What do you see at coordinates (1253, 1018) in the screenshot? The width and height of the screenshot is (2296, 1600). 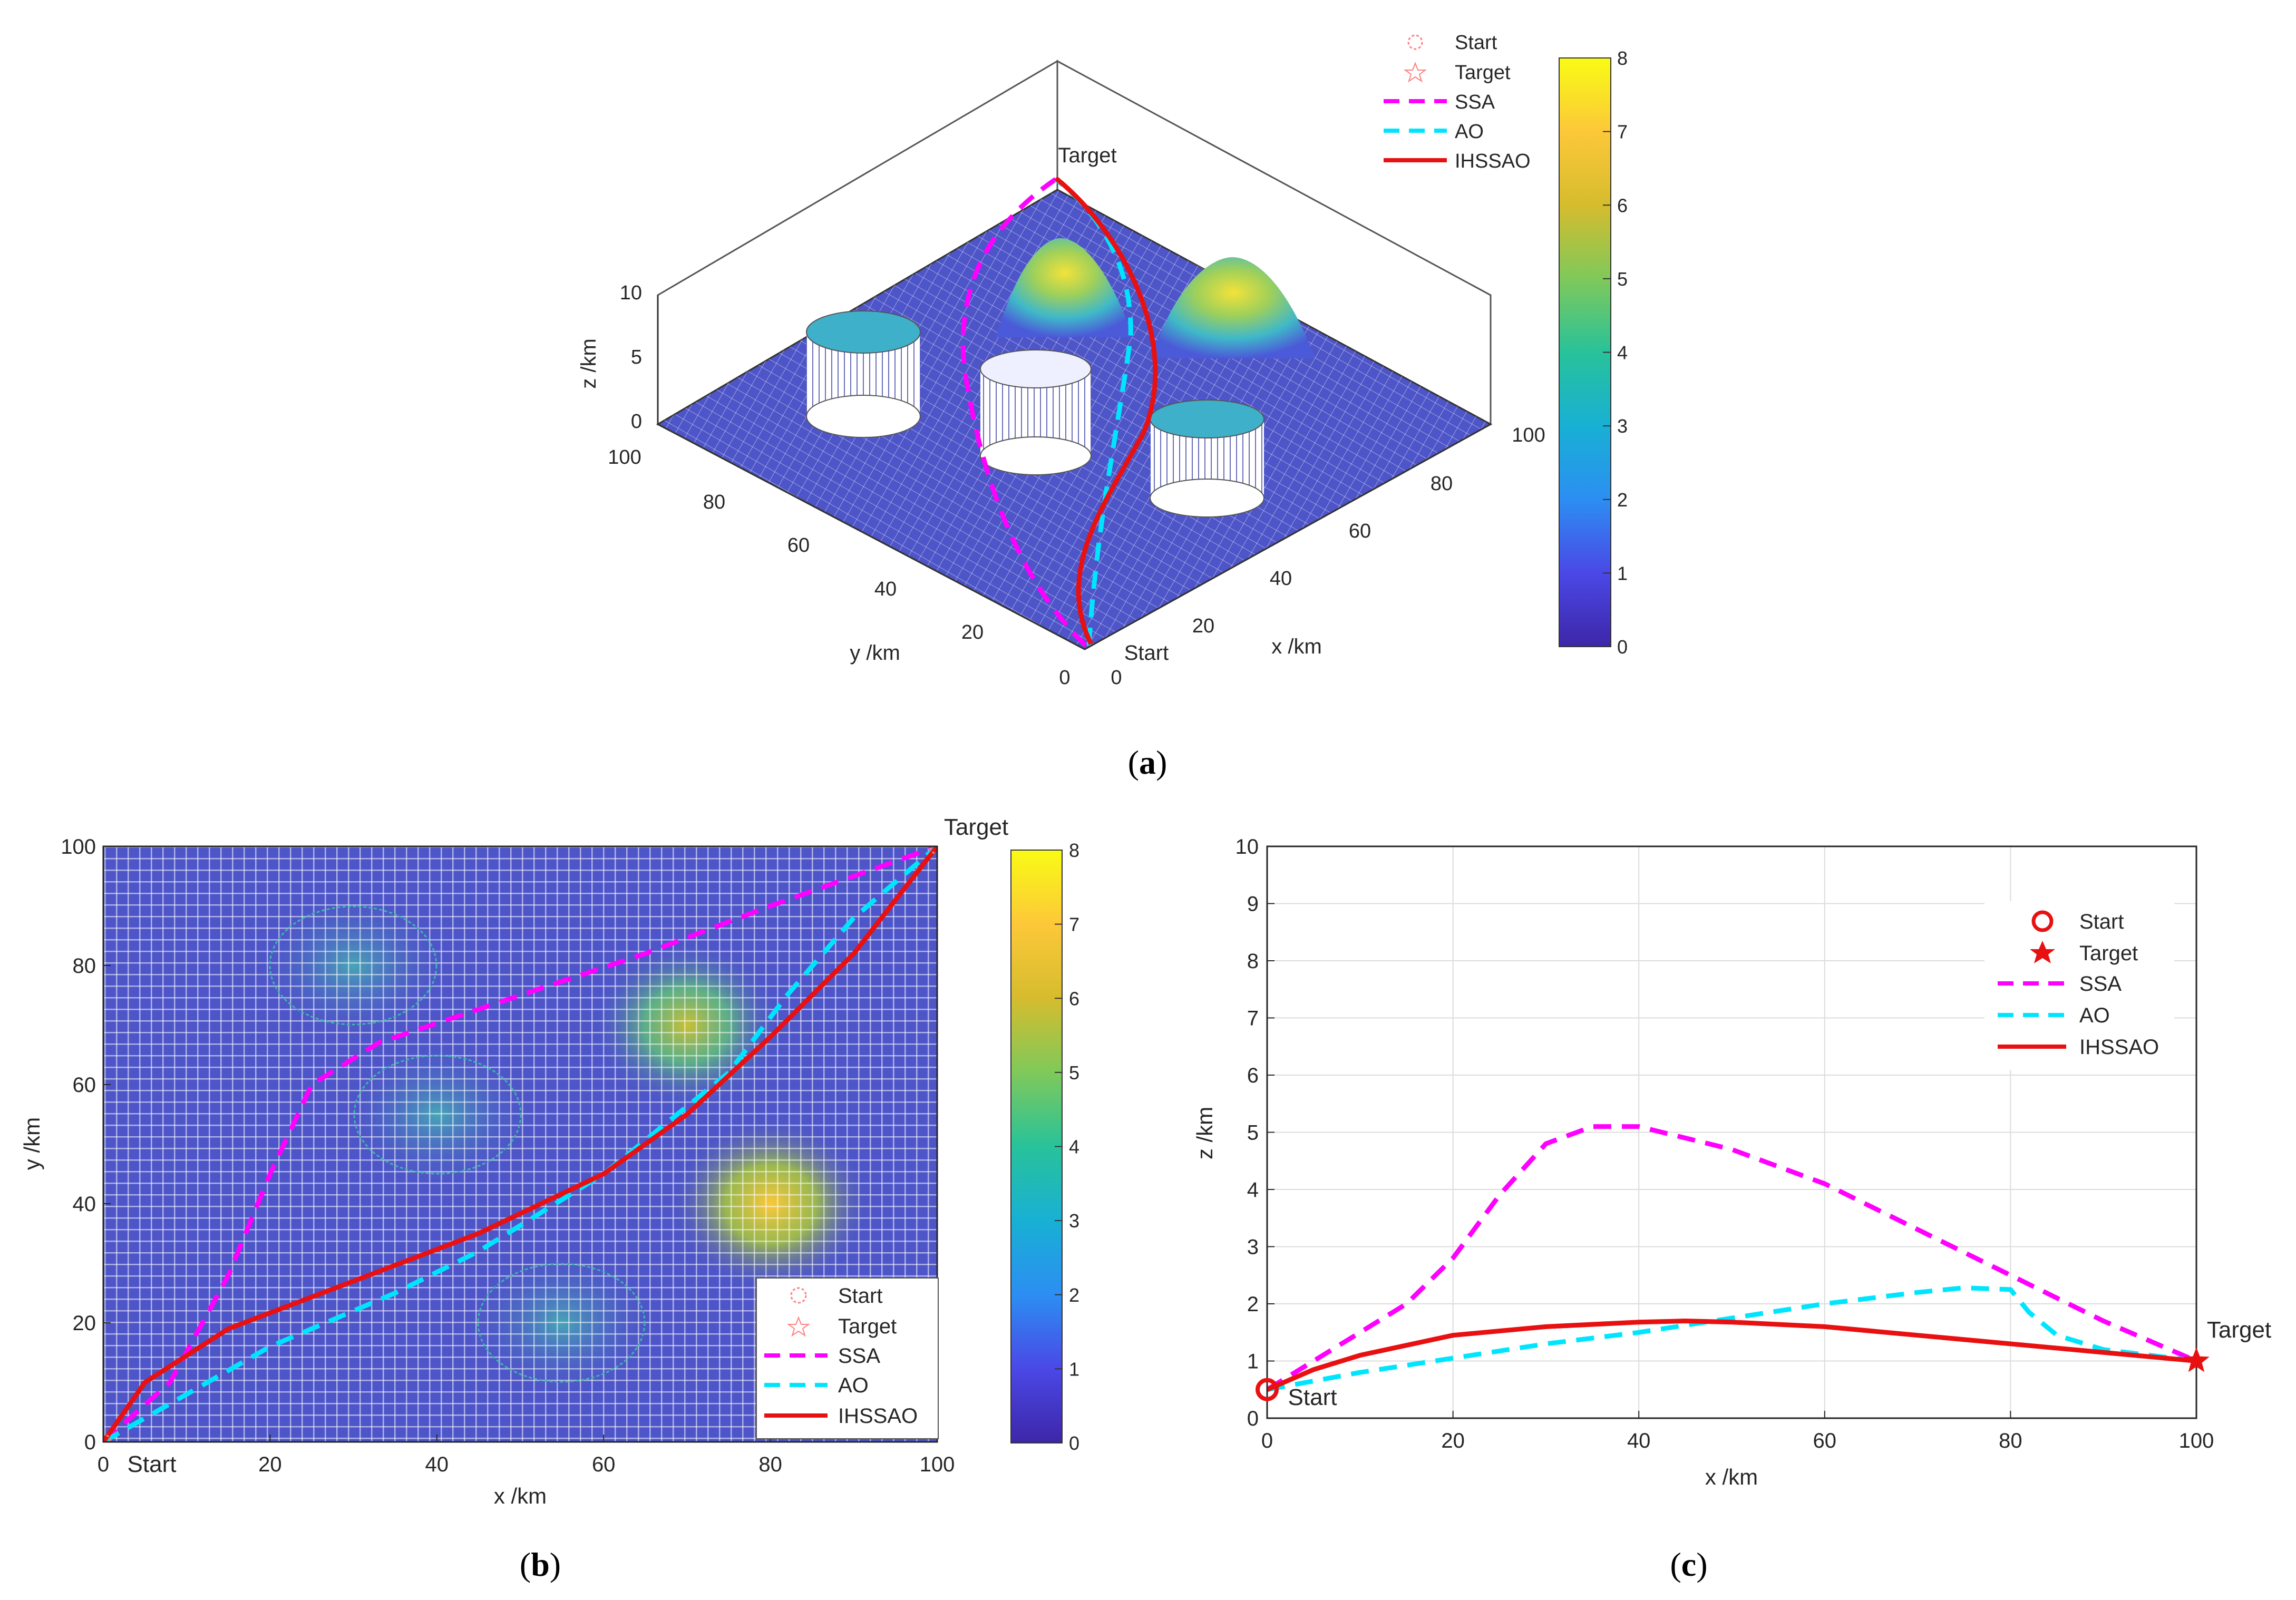 I see `c-y-tick: 7` at bounding box center [1253, 1018].